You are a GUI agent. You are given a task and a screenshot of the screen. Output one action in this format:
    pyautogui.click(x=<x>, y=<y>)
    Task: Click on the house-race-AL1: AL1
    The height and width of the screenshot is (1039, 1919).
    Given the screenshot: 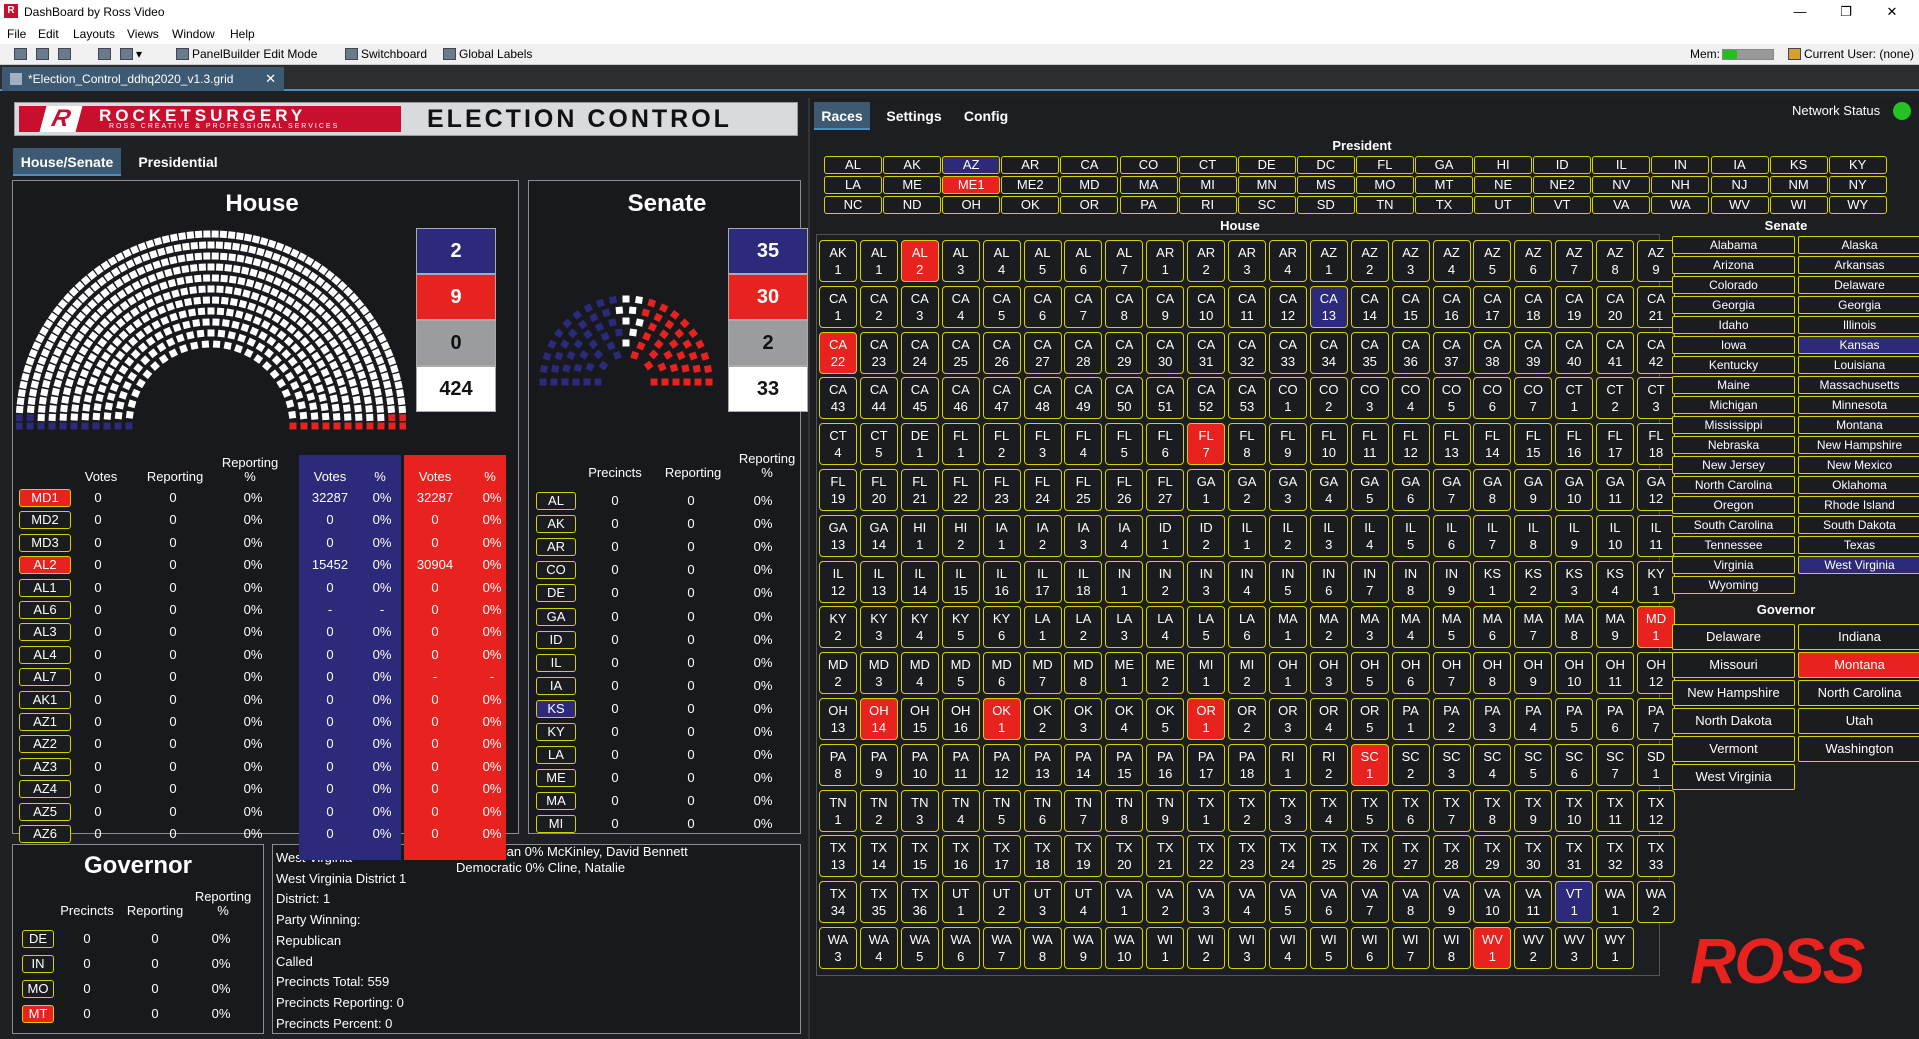 What is the action you would take?
    pyautogui.click(x=45, y=587)
    